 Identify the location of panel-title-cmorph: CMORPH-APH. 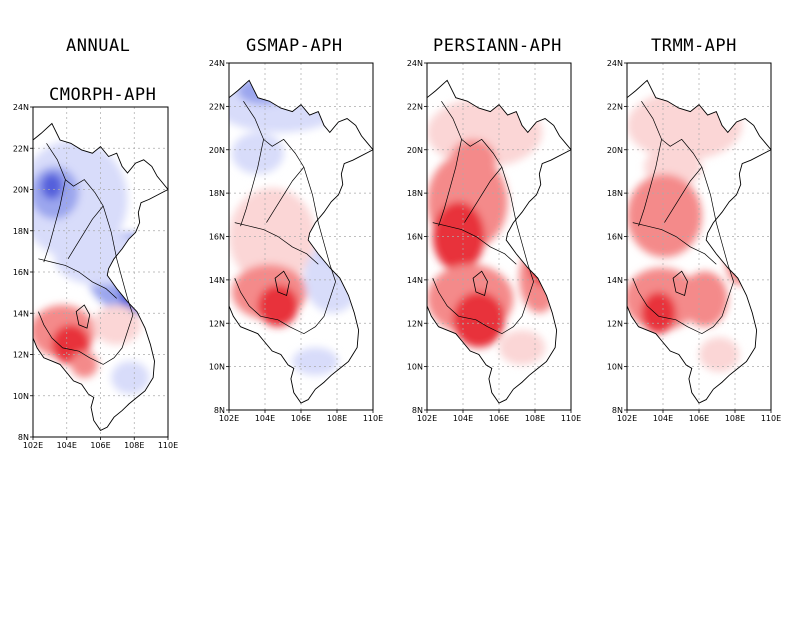
(103, 95).